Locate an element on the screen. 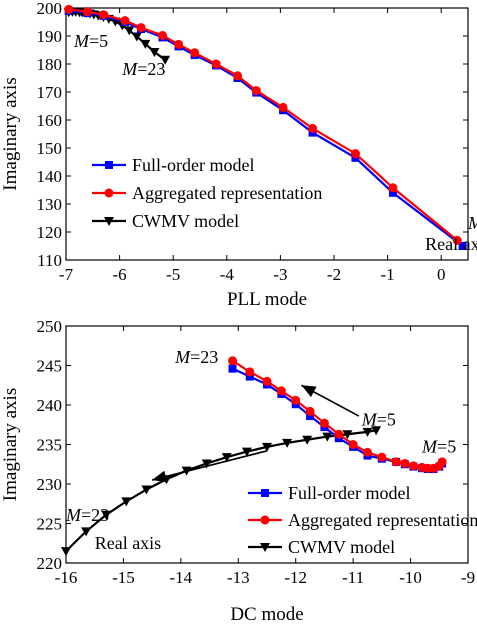 This screenshot has height=626, width=477. y-tick-label: 190 is located at coordinates (50, 36).